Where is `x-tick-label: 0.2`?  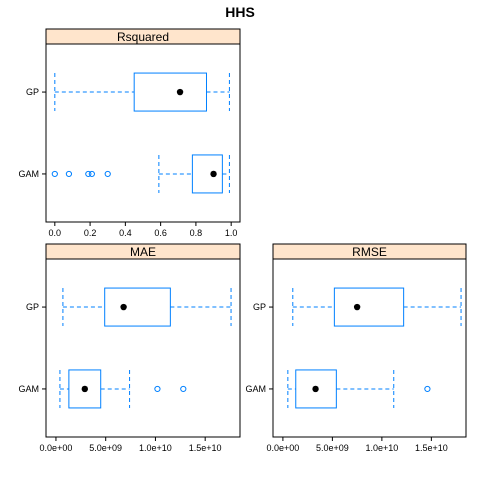 x-tick-label: 0.2 is located at coordinates (90, 233).